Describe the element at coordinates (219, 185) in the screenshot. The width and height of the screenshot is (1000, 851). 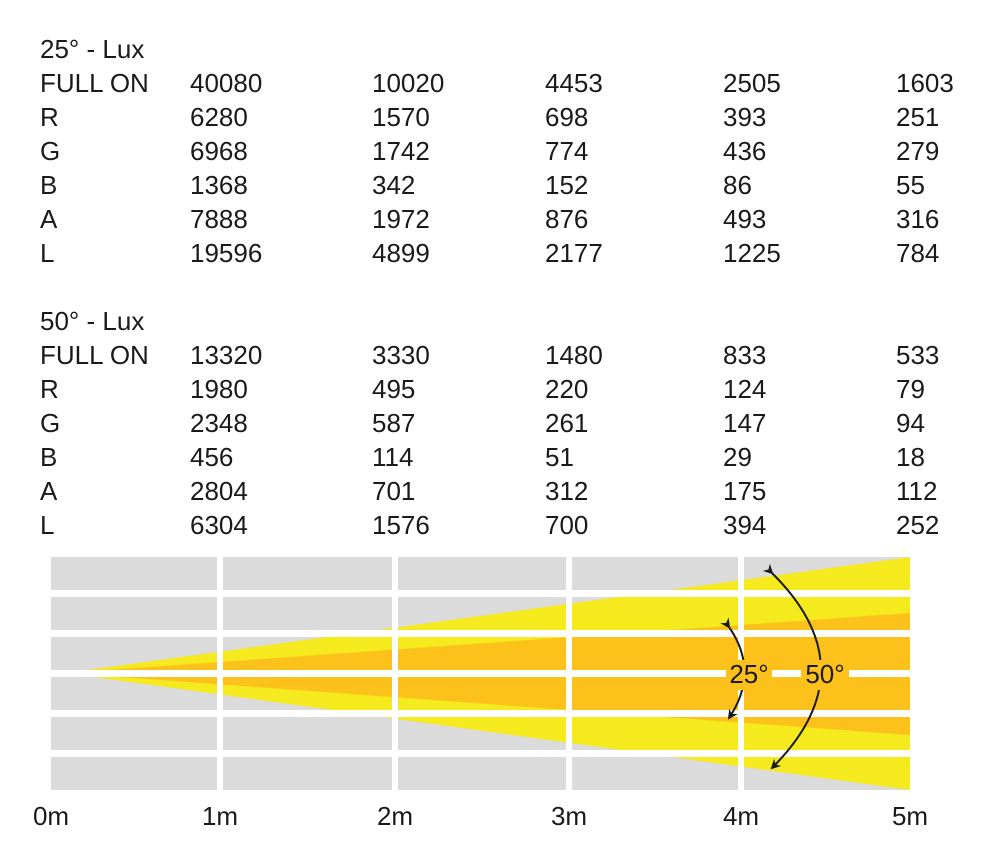
I see `cell: 1368` at that location.